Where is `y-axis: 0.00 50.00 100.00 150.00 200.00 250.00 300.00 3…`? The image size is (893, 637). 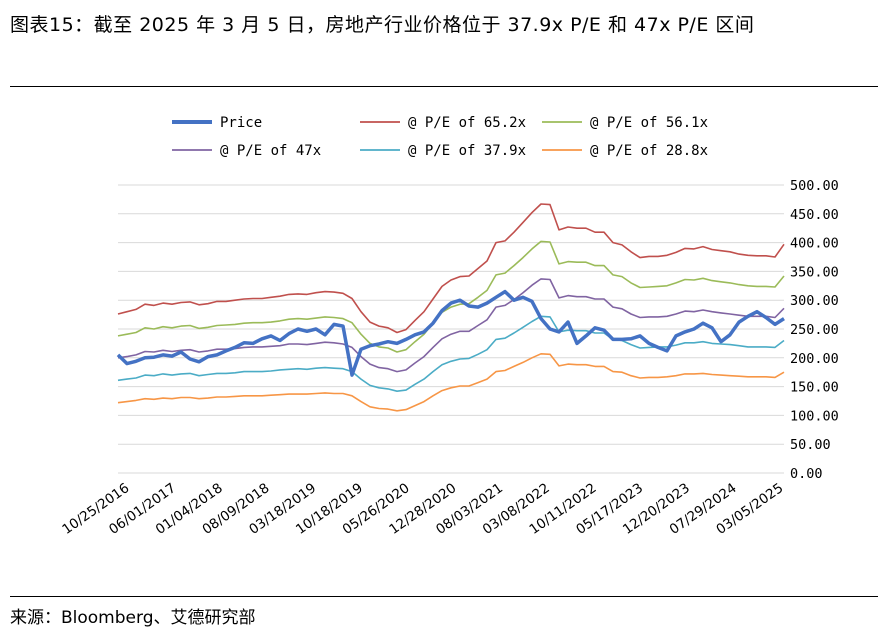
y-axis: 0.00 50.00 100.00 150.00 200.00 250.00 300.00 3… is located at coordinates (814, 330).